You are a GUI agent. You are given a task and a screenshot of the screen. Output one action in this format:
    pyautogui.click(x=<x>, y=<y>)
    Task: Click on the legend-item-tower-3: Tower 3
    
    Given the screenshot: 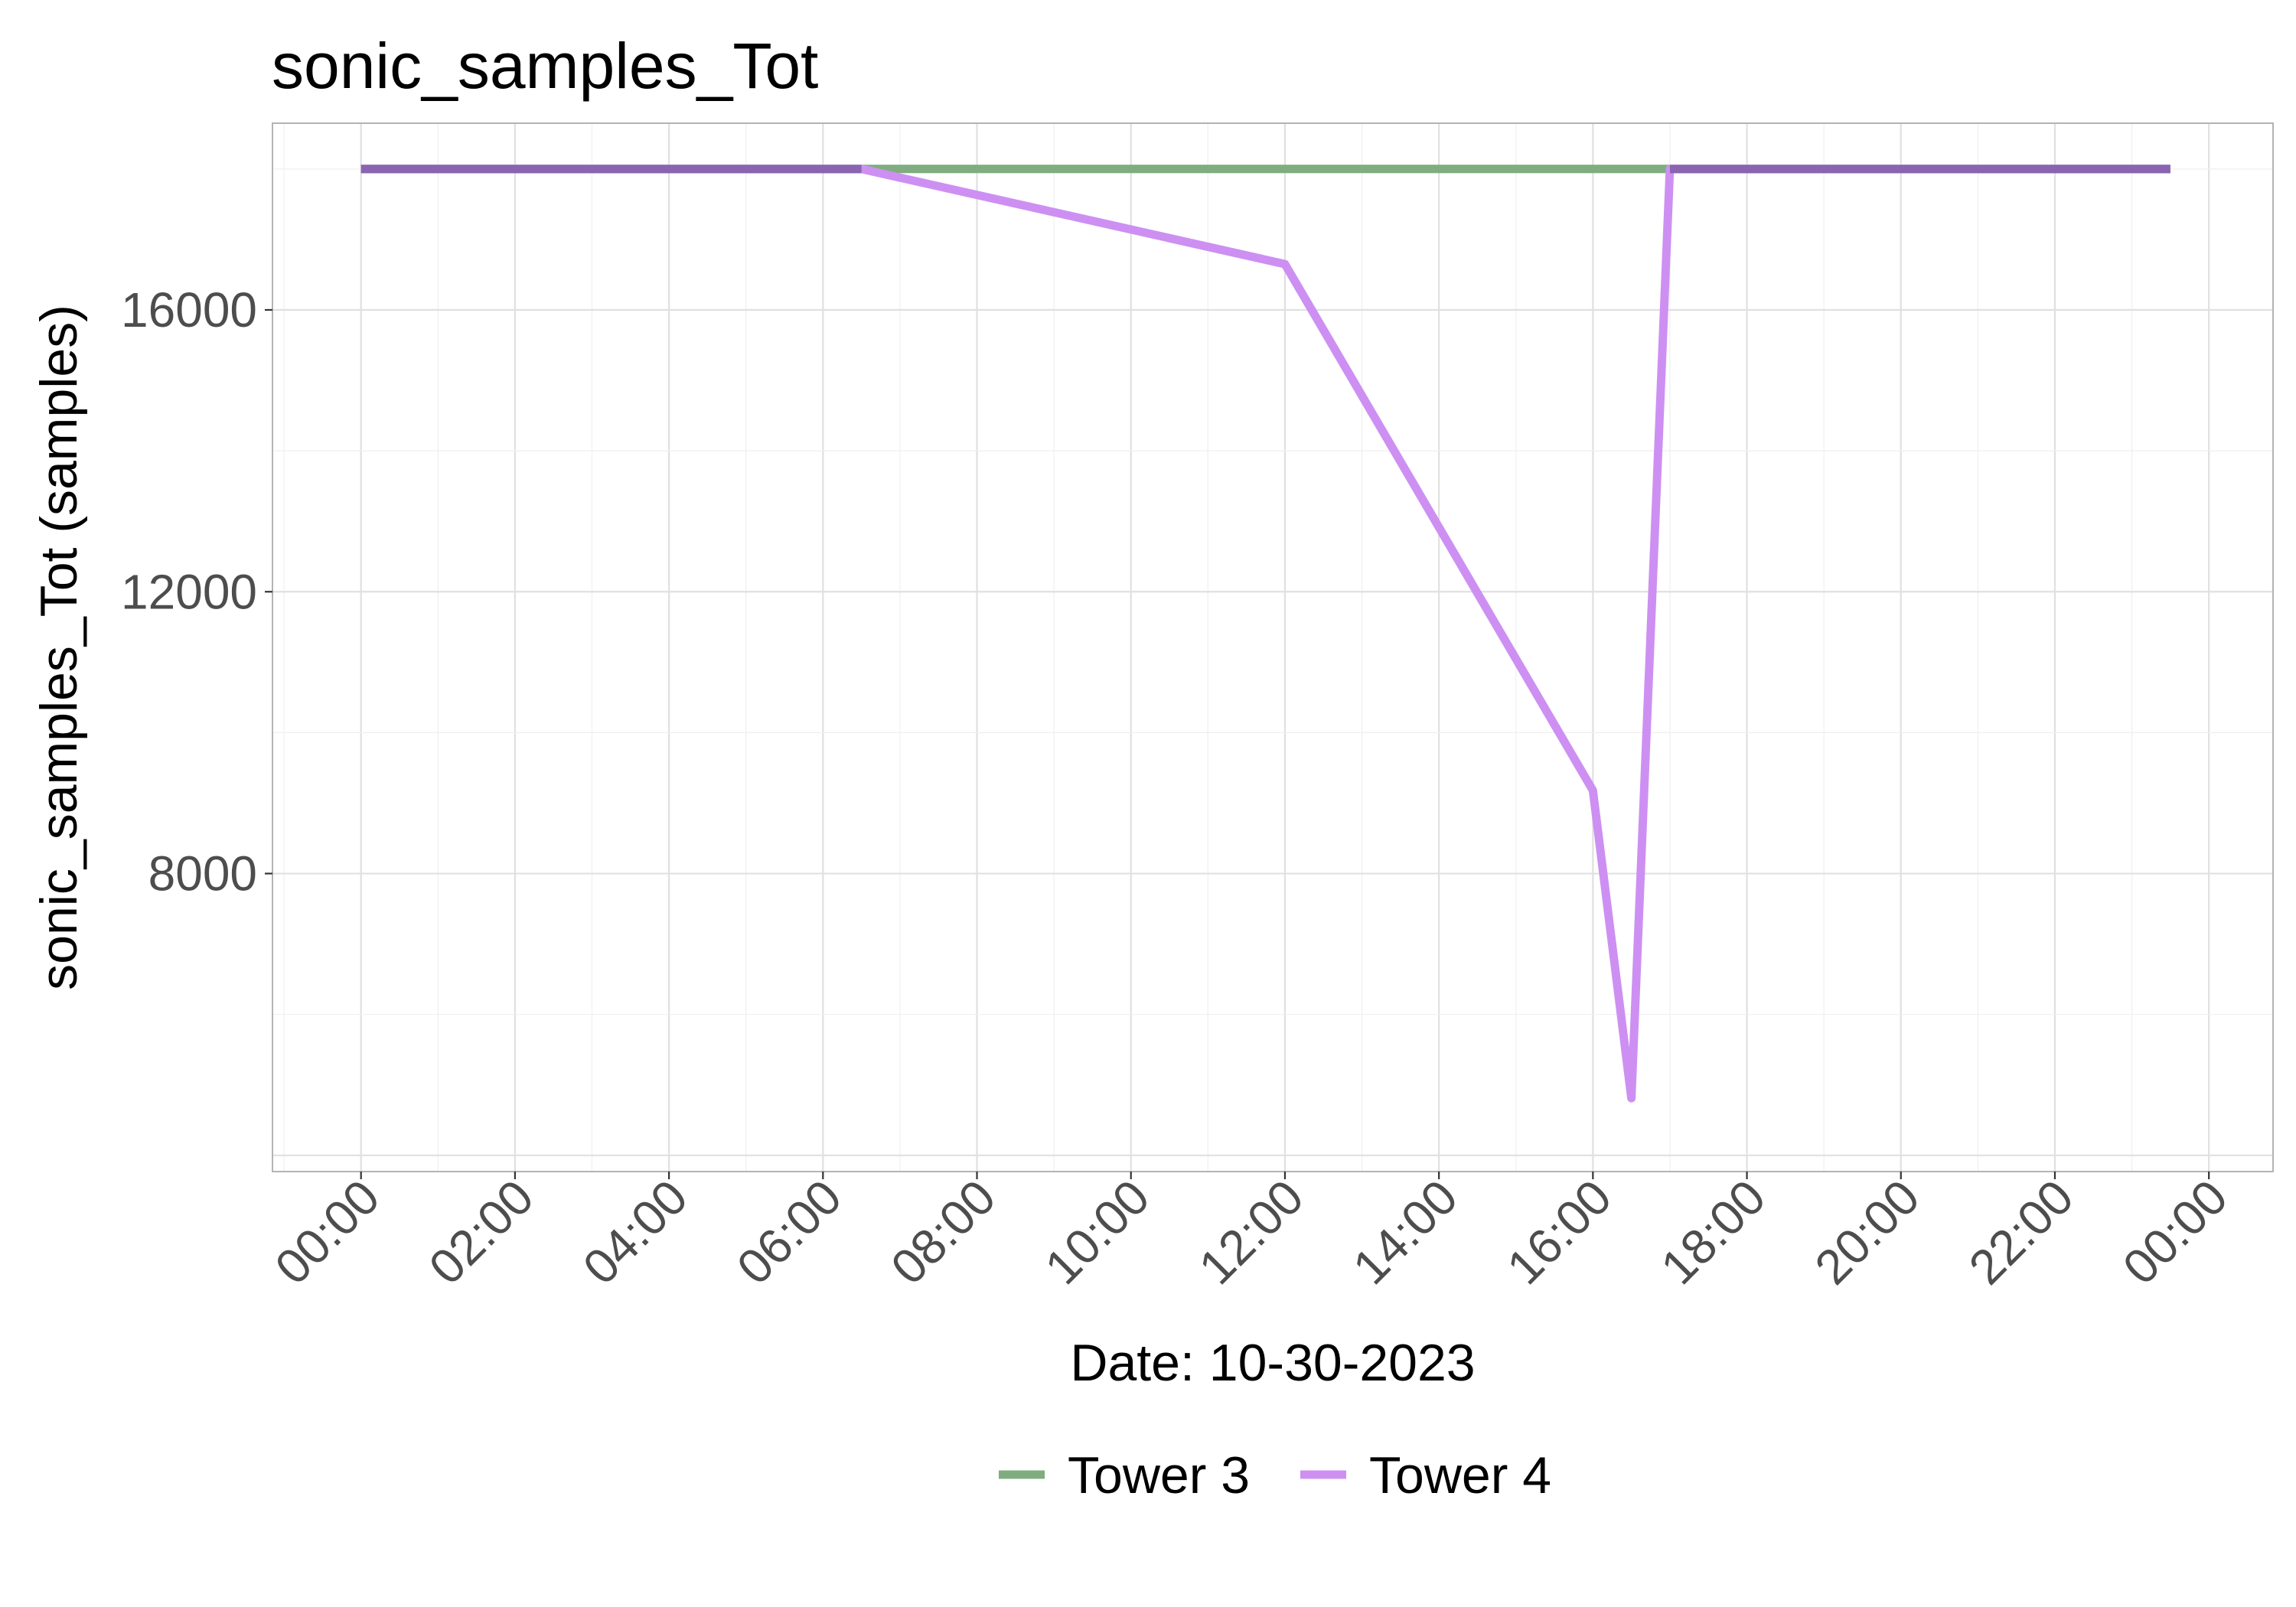 What is the action you would take?
    pyautogui.click(x=1124, y=1475)
    